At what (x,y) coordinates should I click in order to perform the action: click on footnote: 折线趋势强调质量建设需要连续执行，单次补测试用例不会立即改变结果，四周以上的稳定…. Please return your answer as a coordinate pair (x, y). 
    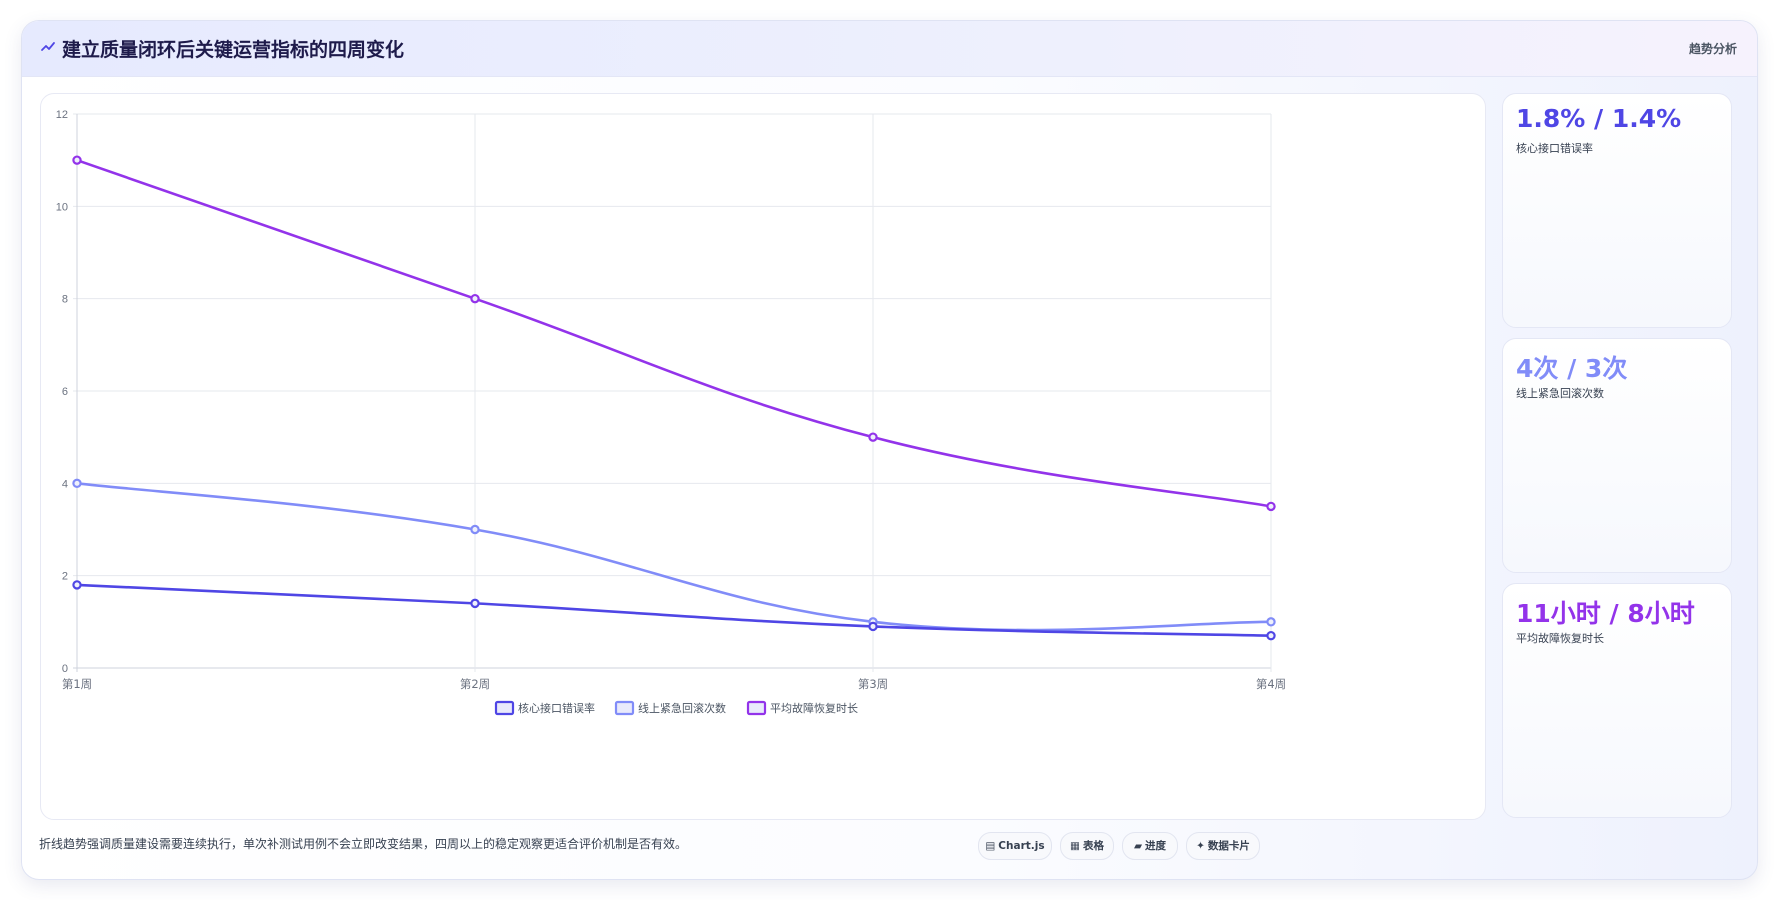
    Looking at the image, I should click on (363, 844).